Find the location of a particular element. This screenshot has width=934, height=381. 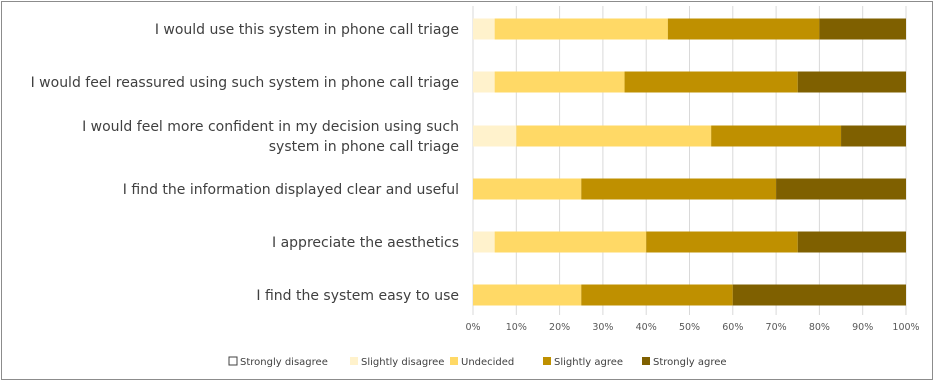

category-label: system in phone call triage is located at coordinates (364, 147).